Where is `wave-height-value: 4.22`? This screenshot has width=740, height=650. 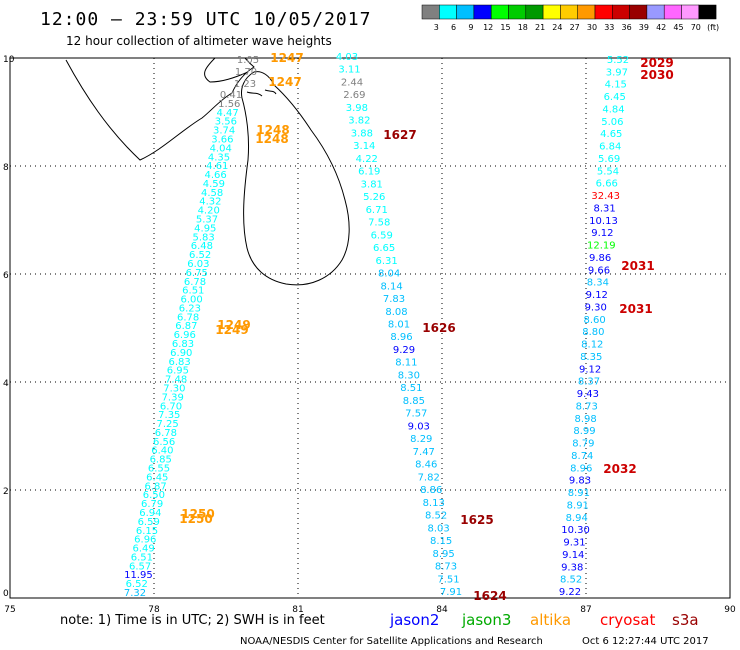
wave-height-value: 4.22 is located at coordinates (367, 159).